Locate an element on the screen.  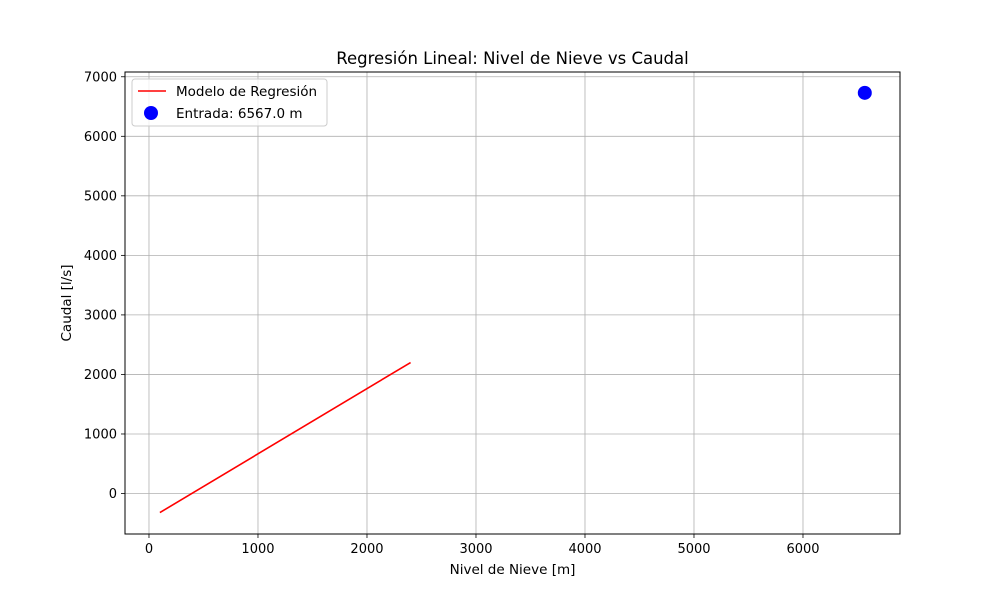
x-tick-label: 5000 is located at coordinates (693, 549).